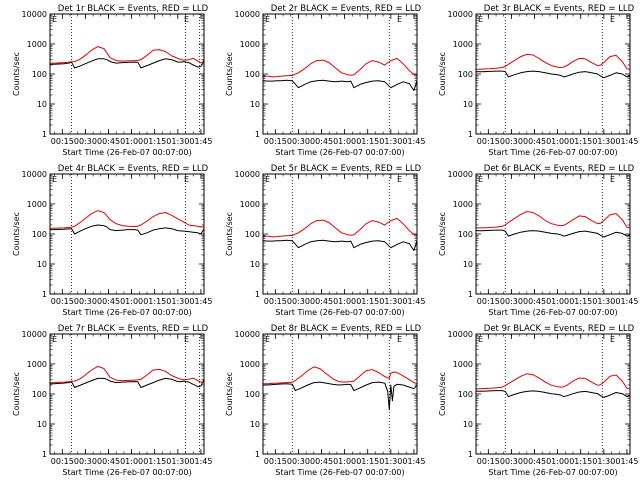 This screenshot has width=640, height=480. Describe the element at coordinates (346, 9) in the screenshot. I see `chart-title: Det 2r BLACK = Events, RED = LLD` at that location.